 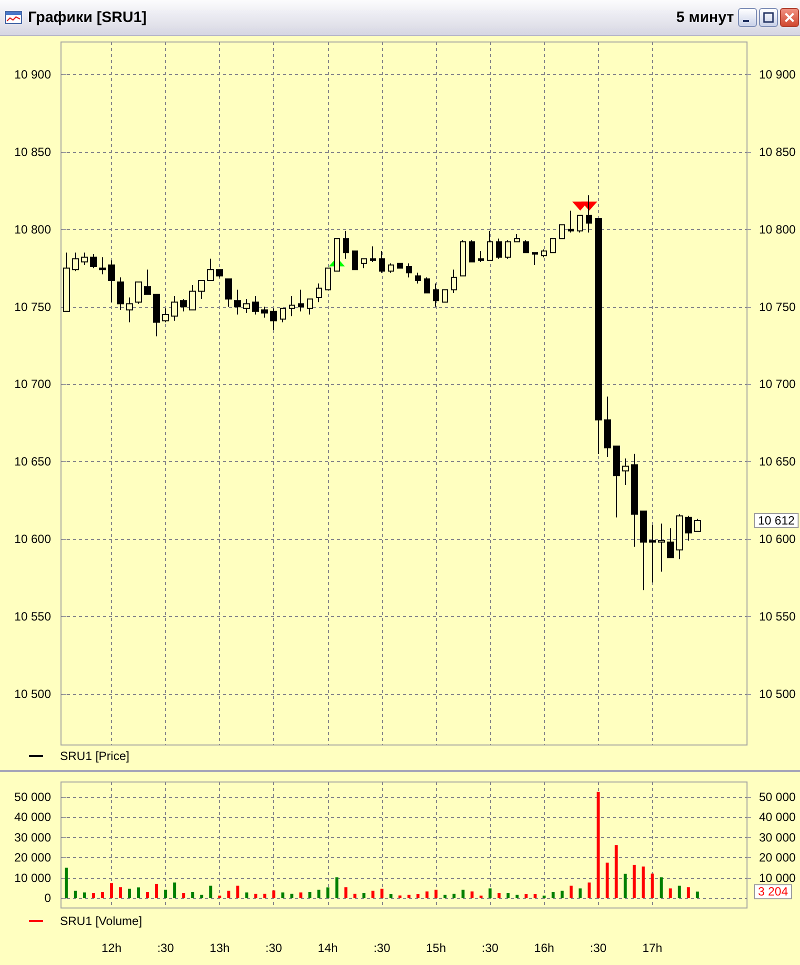 I want to click on x-tick-label: 16h, so click(x=544, y=948).